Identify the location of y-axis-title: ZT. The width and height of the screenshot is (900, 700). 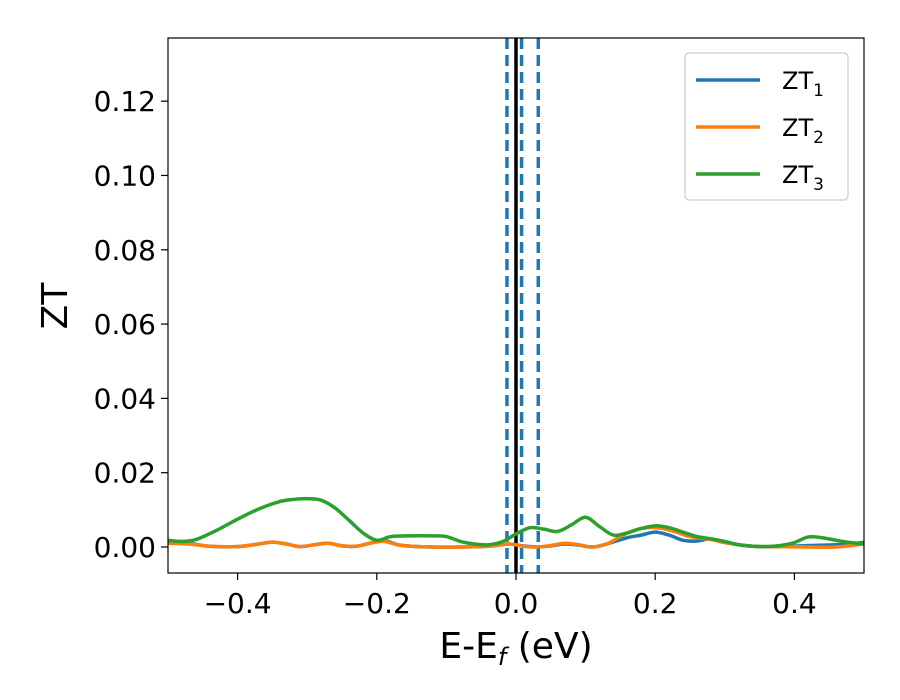
(55, 306).